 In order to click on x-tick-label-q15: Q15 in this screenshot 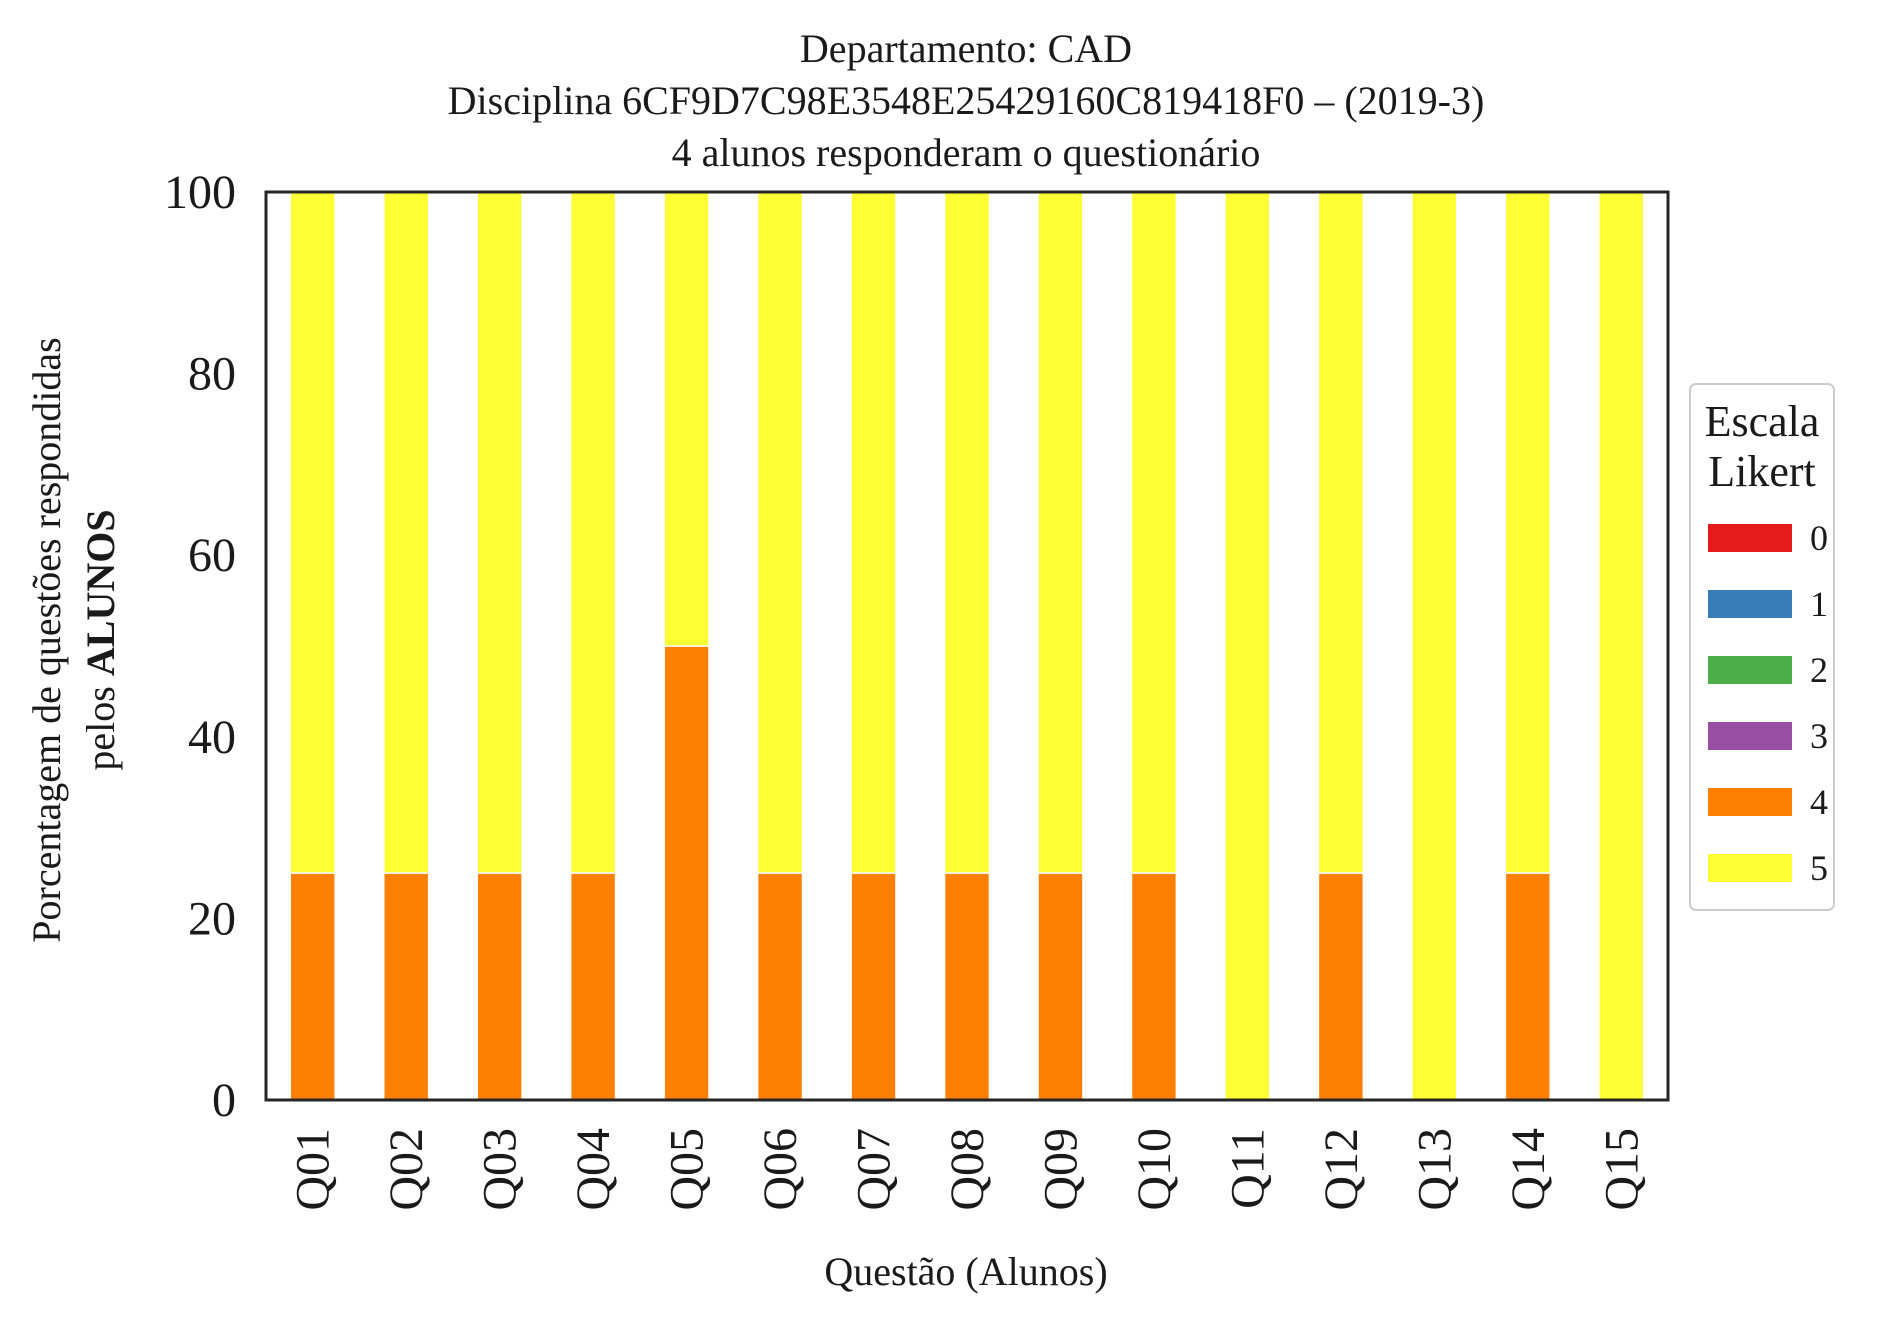, I will do `click(1621, 1169)`.